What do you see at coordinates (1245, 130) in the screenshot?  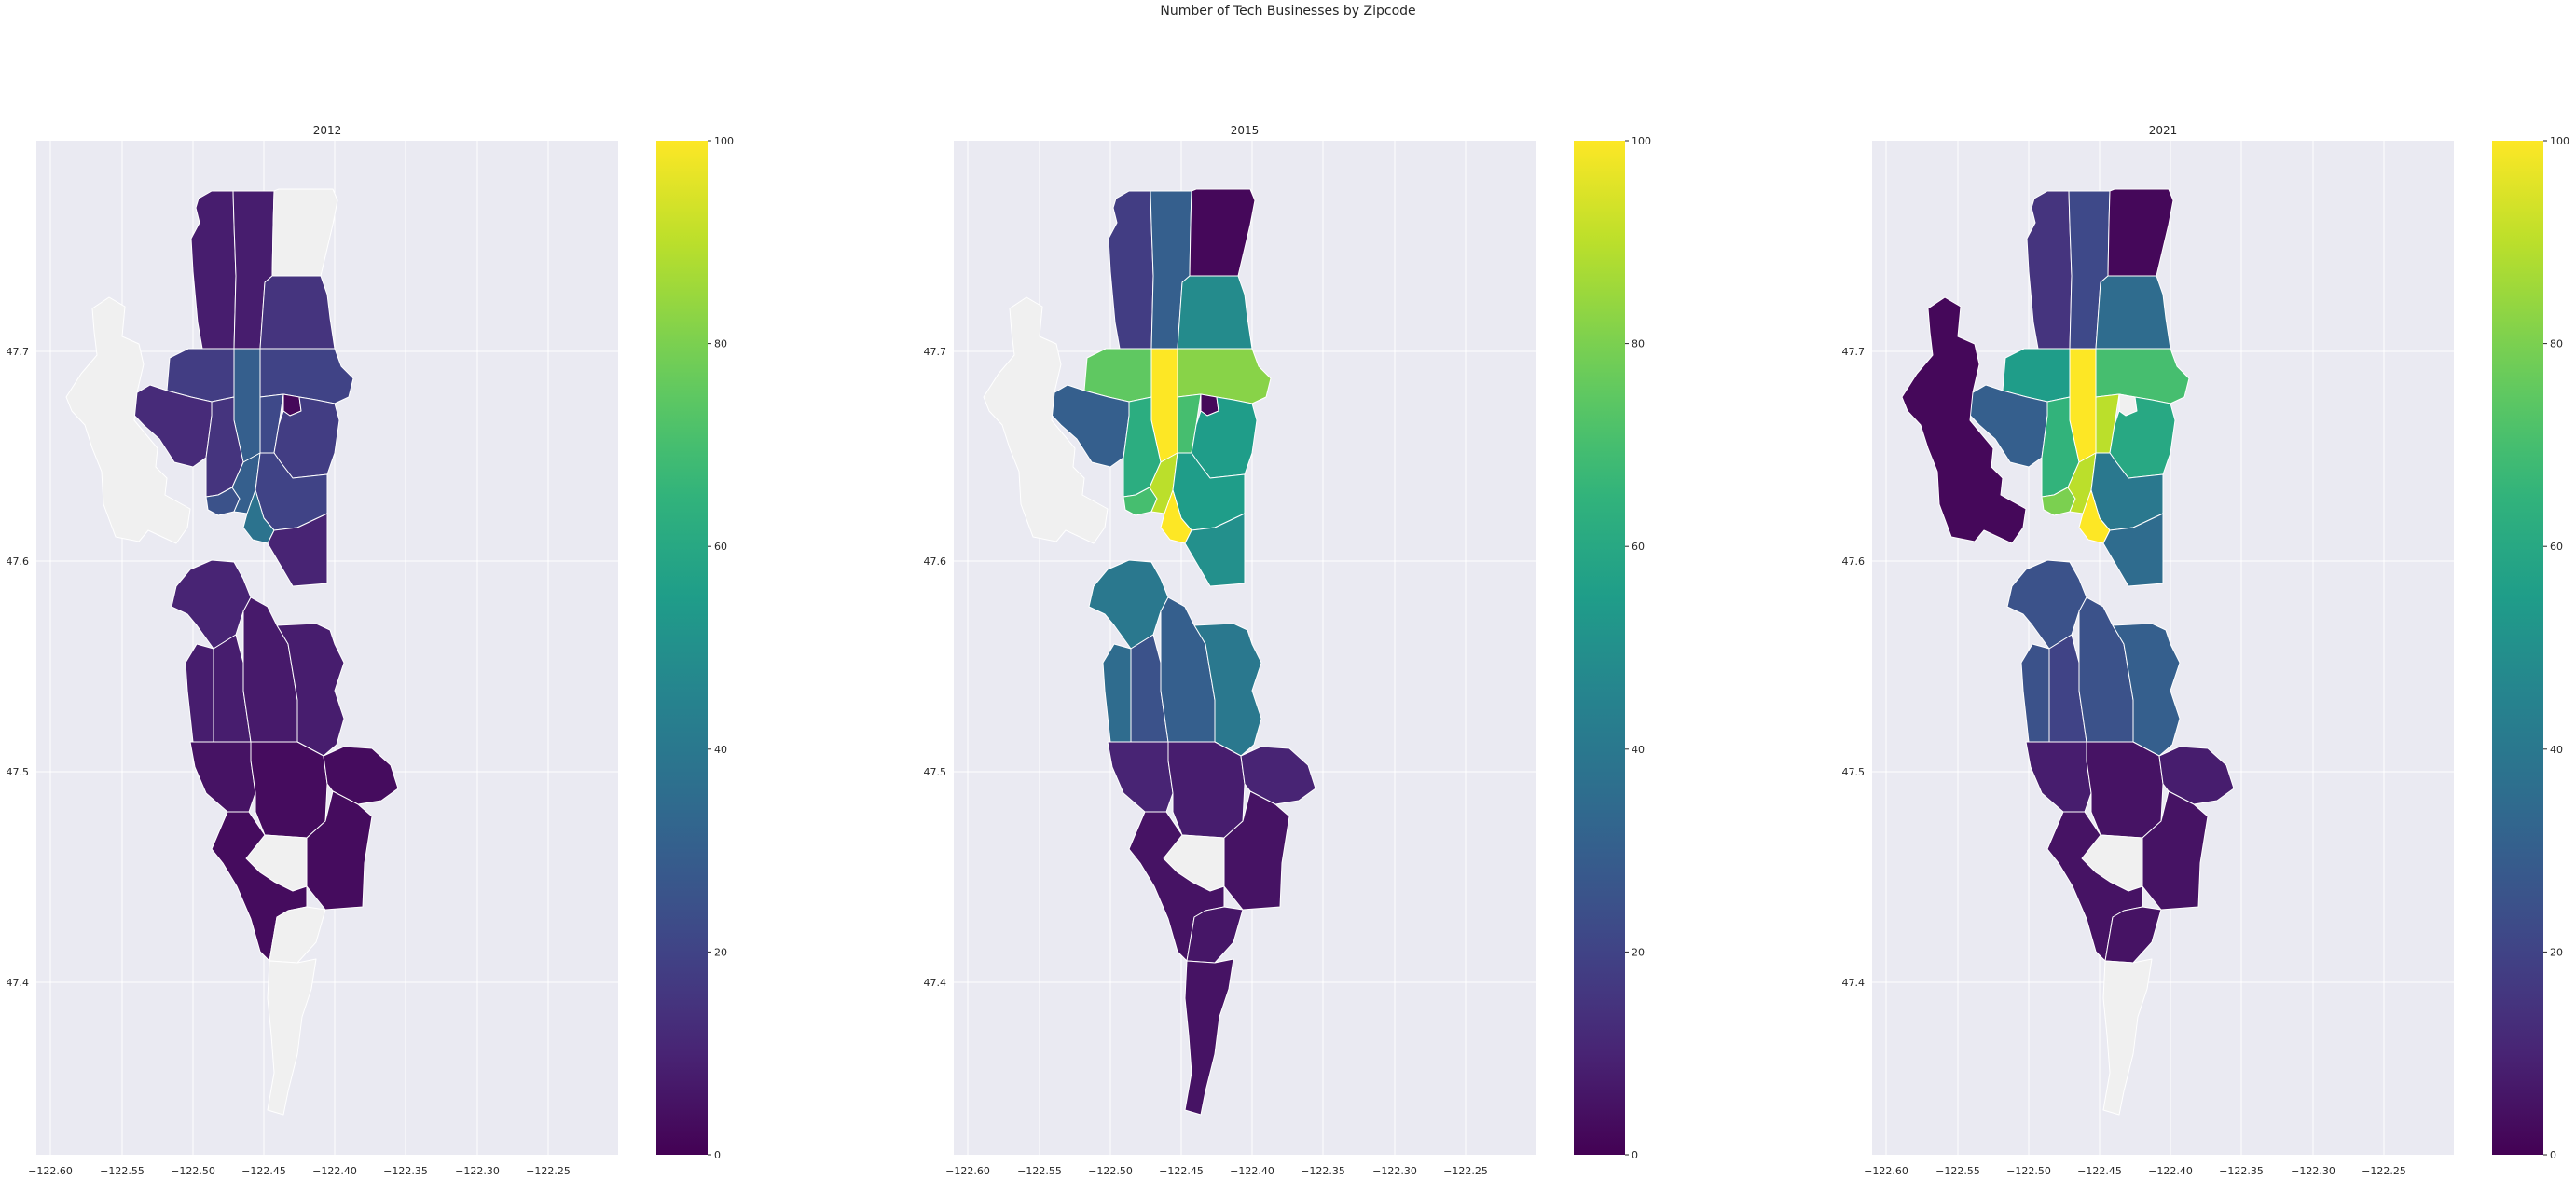 I see `panel-title: 2015` at bounding box center [1245, 130].